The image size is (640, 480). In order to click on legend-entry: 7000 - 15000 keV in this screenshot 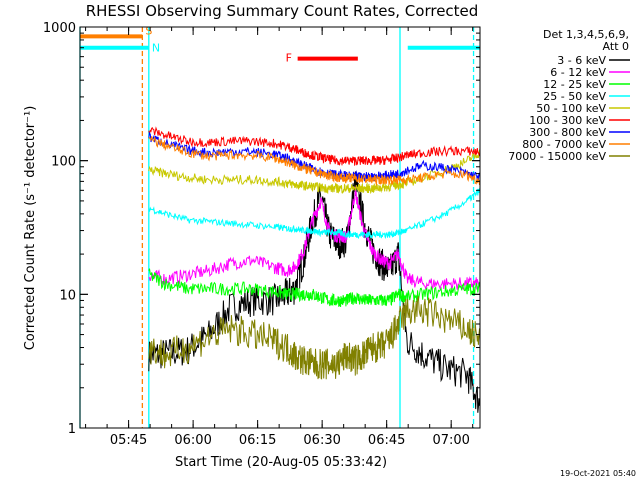, I will do `click(557, 156)`.